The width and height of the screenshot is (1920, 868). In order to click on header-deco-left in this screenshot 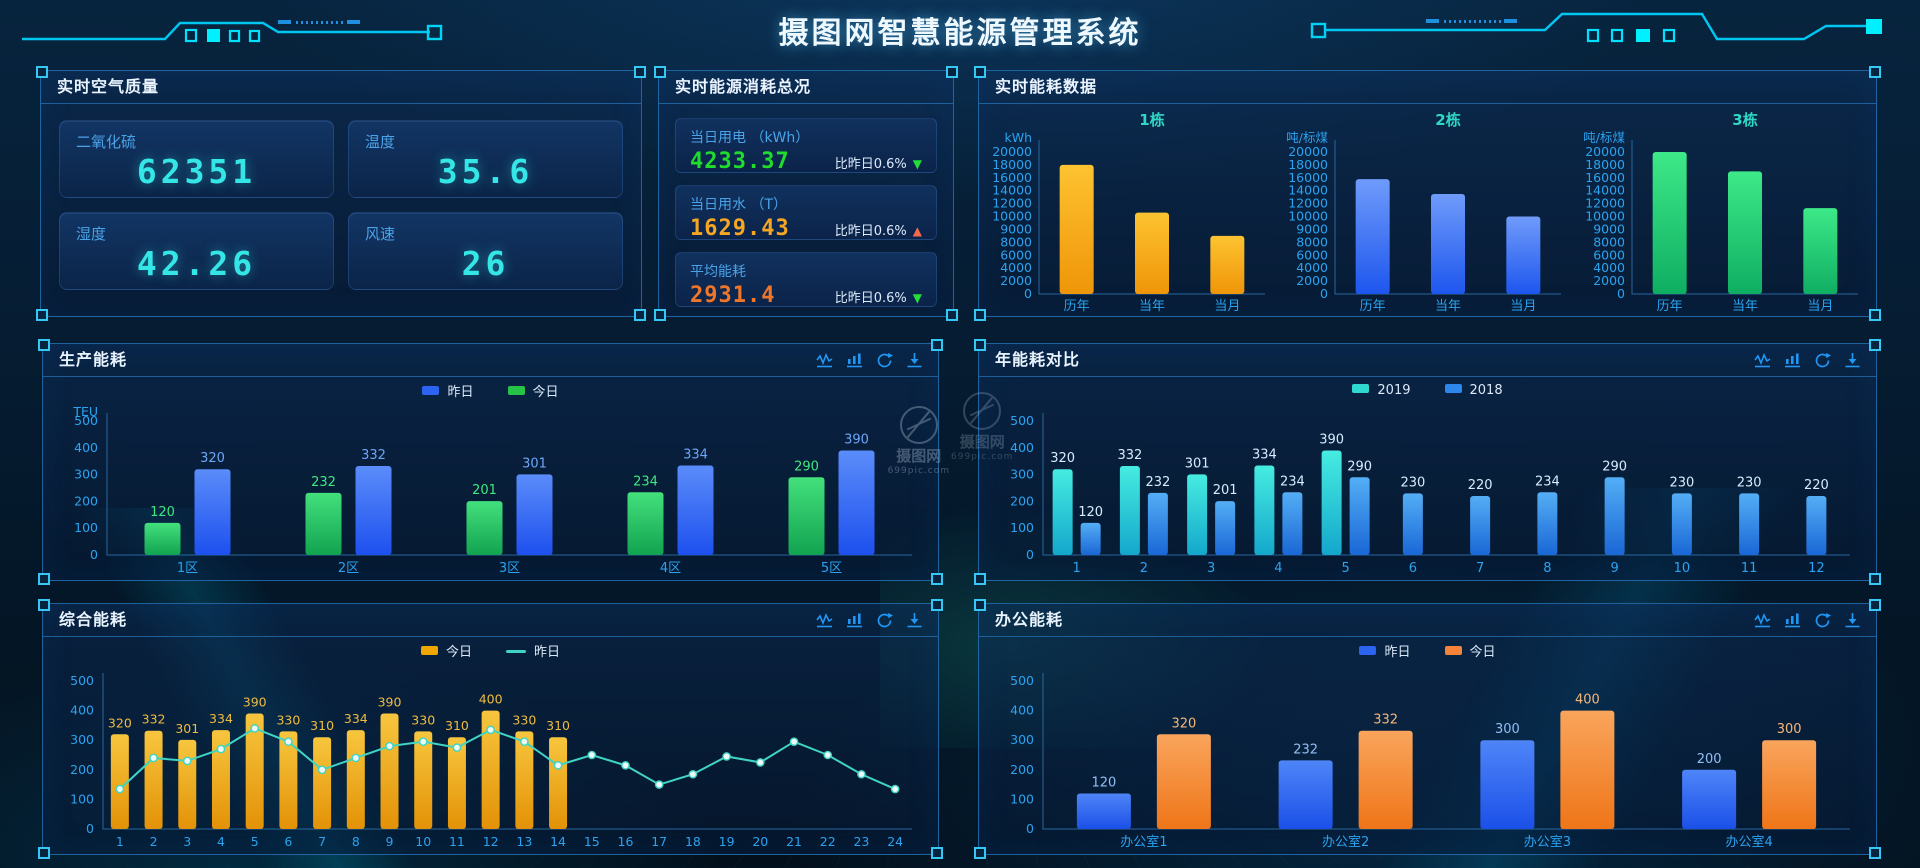, I will do `click(232, 31)`.